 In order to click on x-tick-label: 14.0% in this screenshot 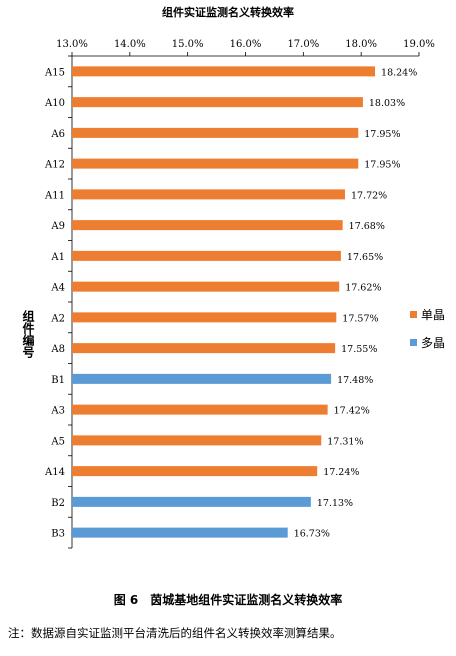, I will do `click(130, 44)`.